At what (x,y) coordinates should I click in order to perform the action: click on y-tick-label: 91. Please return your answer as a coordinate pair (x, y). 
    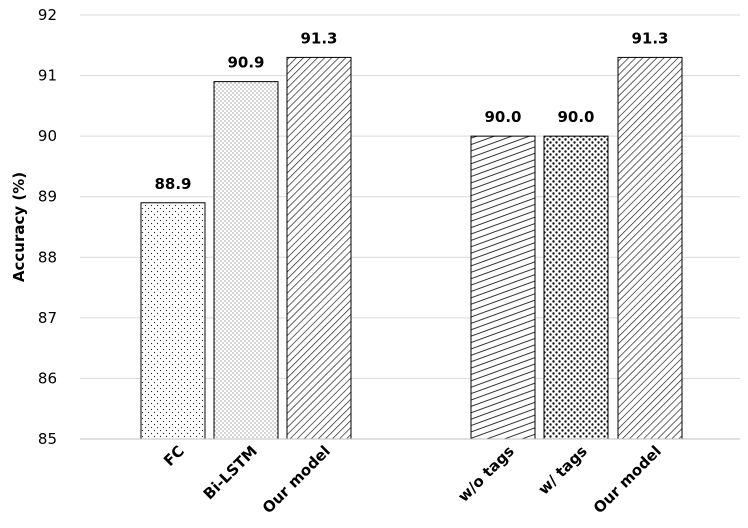
    Looking at the image, I should click on (47, 76).